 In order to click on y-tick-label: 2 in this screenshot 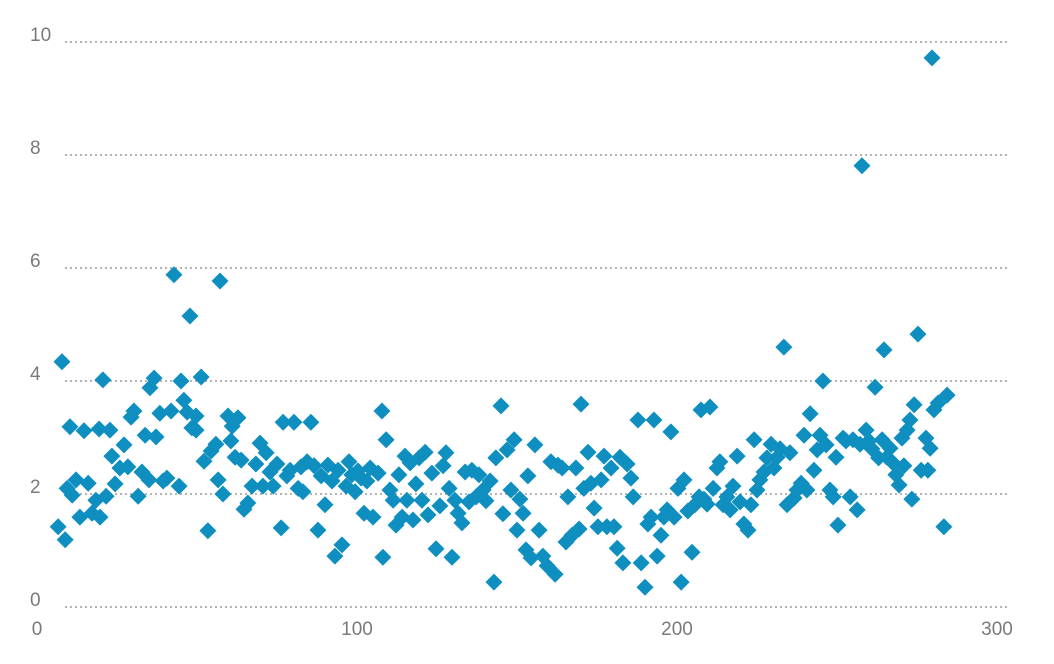, I will do `click(35, 487)`.